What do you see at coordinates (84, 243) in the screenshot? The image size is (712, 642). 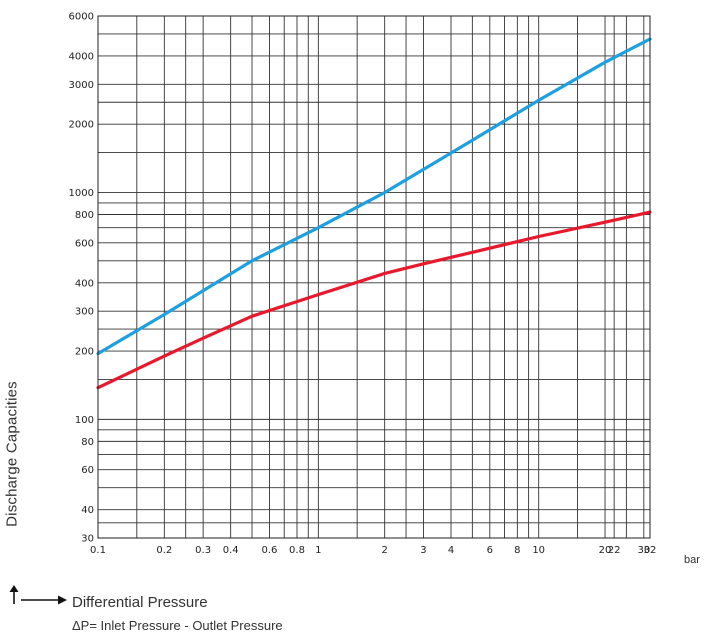 I see `y-tick-label: 600` at bounding box center [84, 243].